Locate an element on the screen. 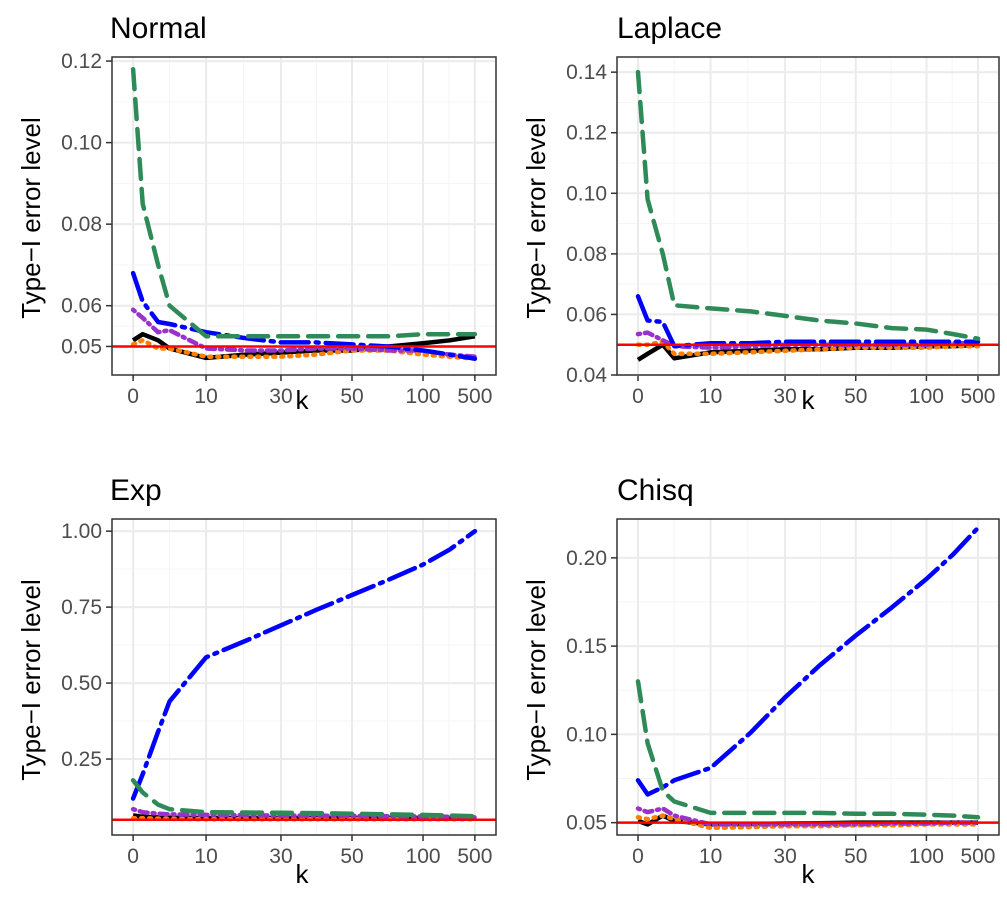  y-tick-label: 0.04 is located at coordinates (586, 375).